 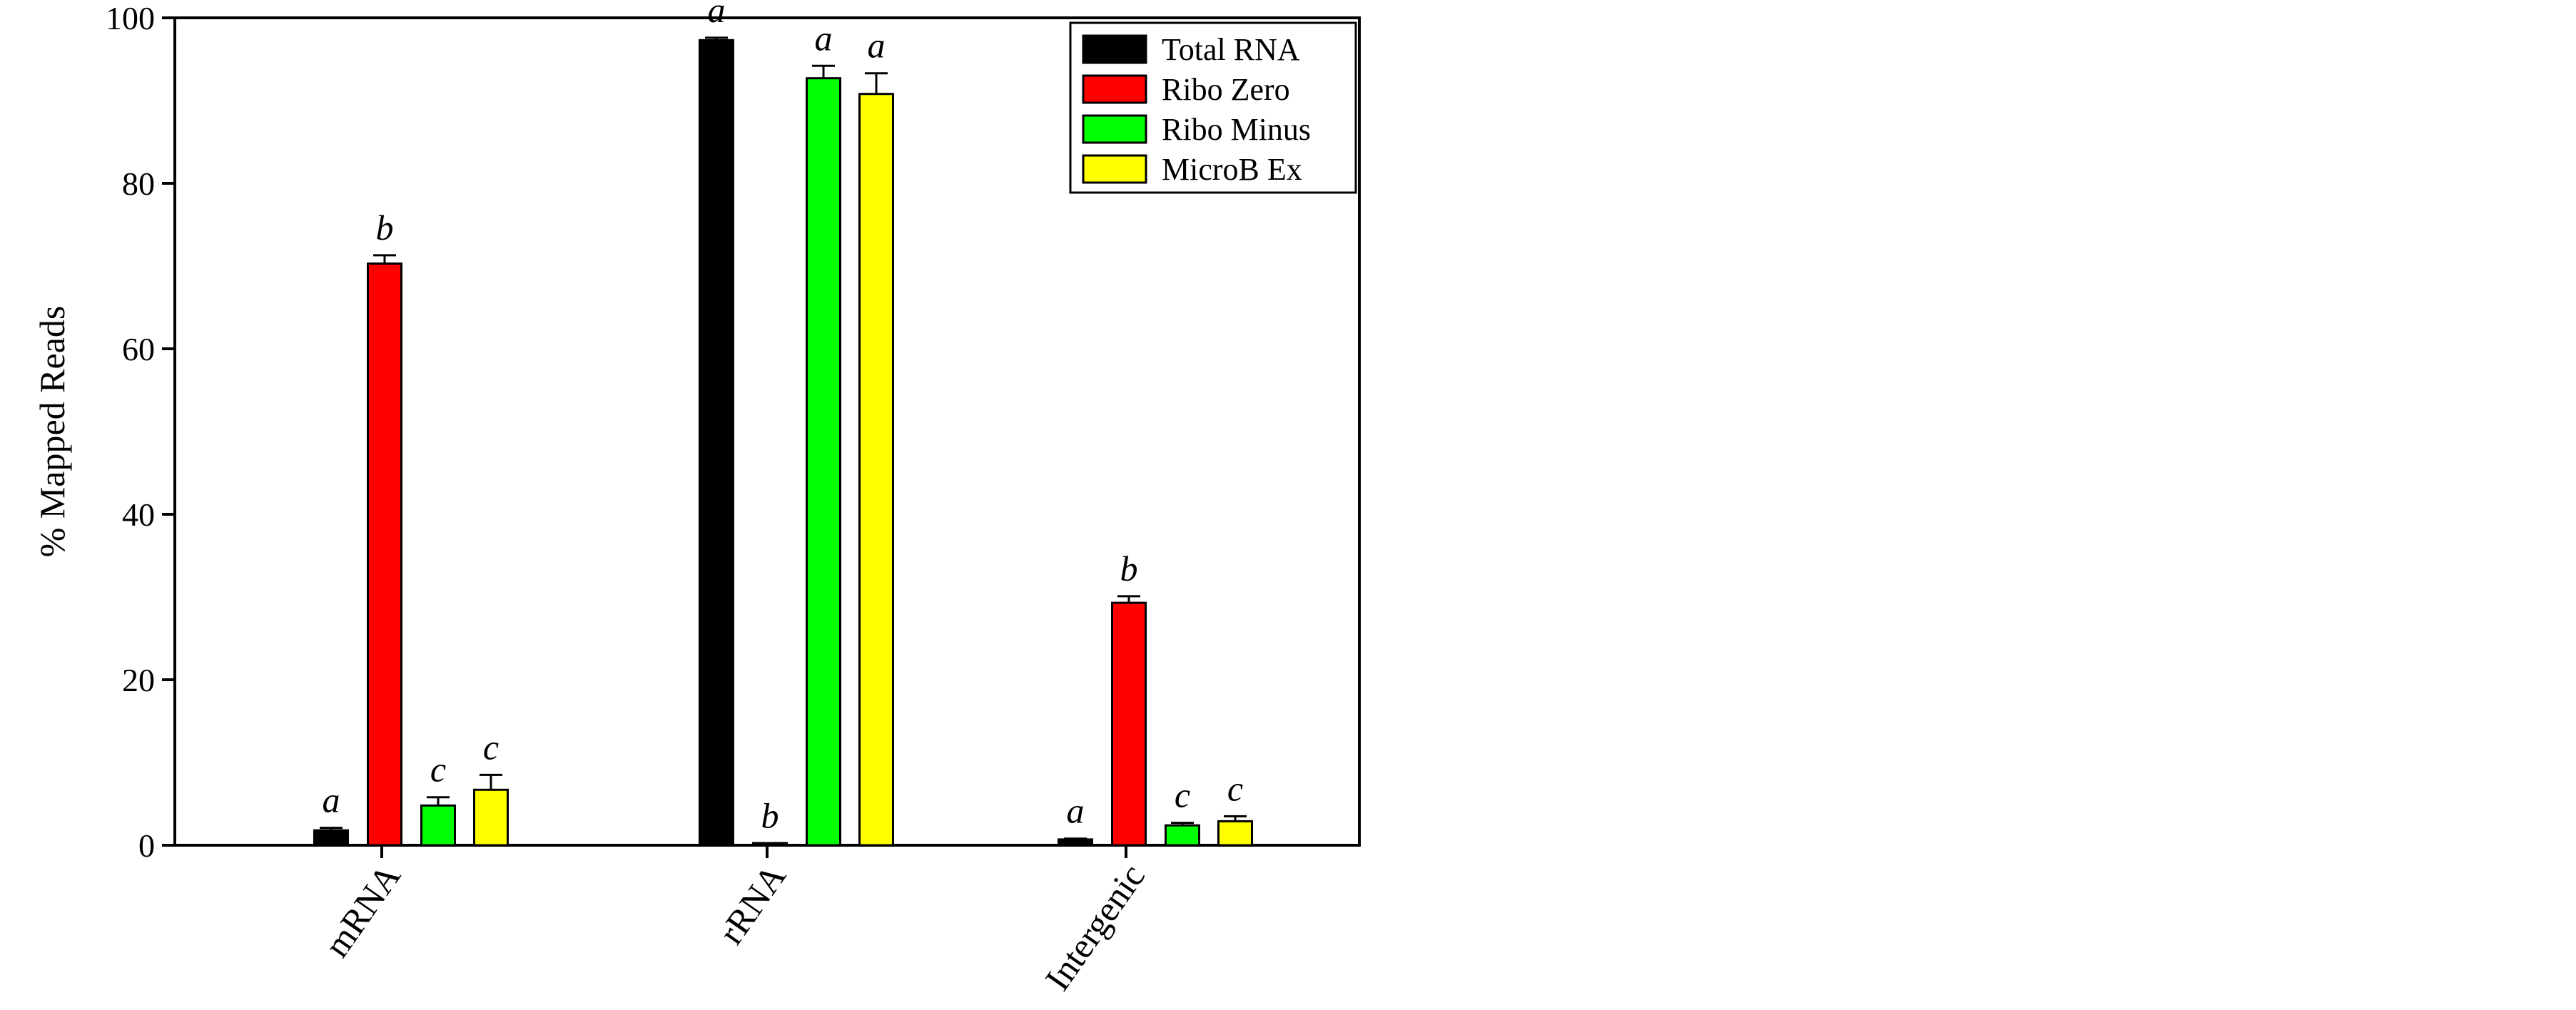 I want to click on y-tick-label: 20, so click(x=138, y=680).